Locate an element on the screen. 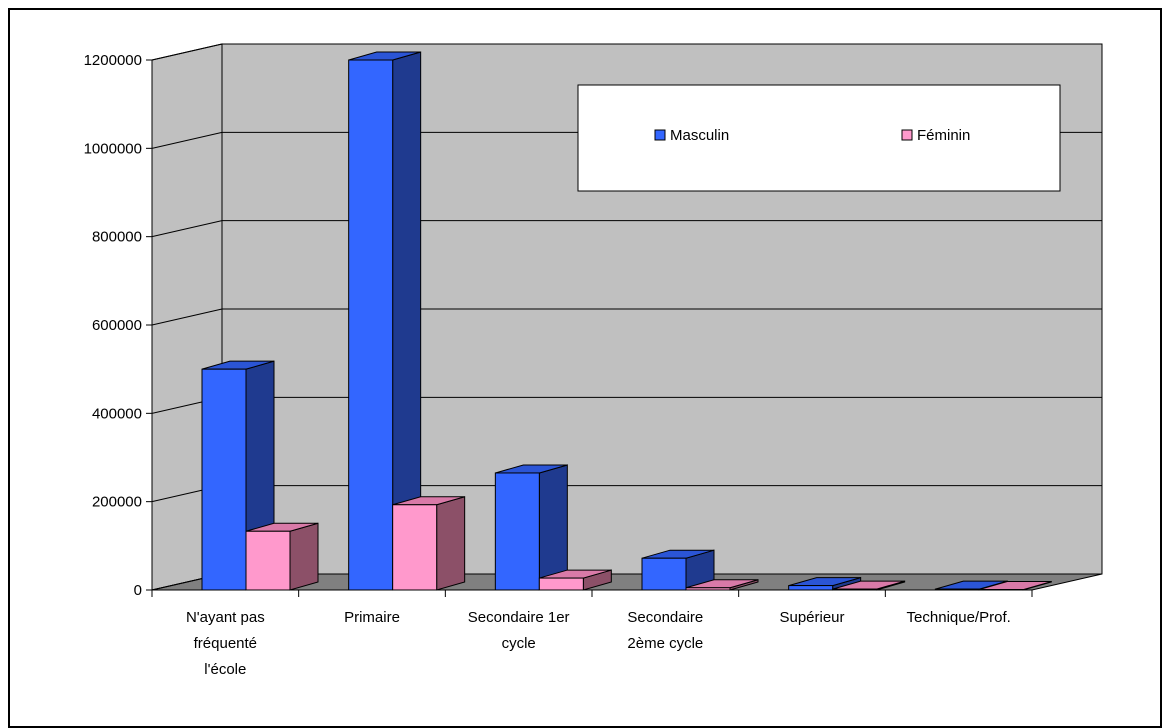  x-category-label: fréquenté is located at coordinates (225, 643).